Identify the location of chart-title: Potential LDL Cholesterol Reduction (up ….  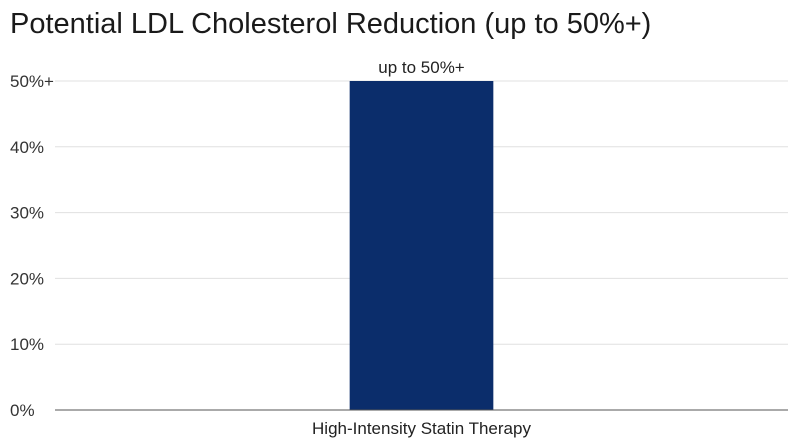
(331, 24).